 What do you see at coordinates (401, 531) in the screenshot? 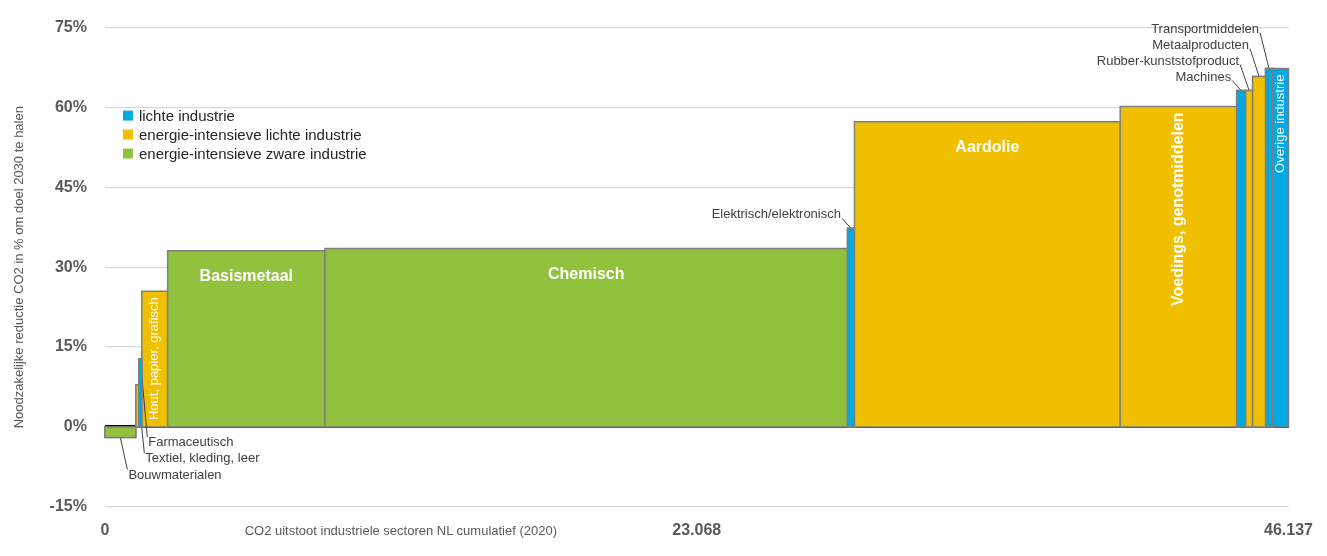
I see `x-axis-title: CO2 uitstoot industriele sectoren NL cumulatief (2020)` at bounding box center [401, 531].